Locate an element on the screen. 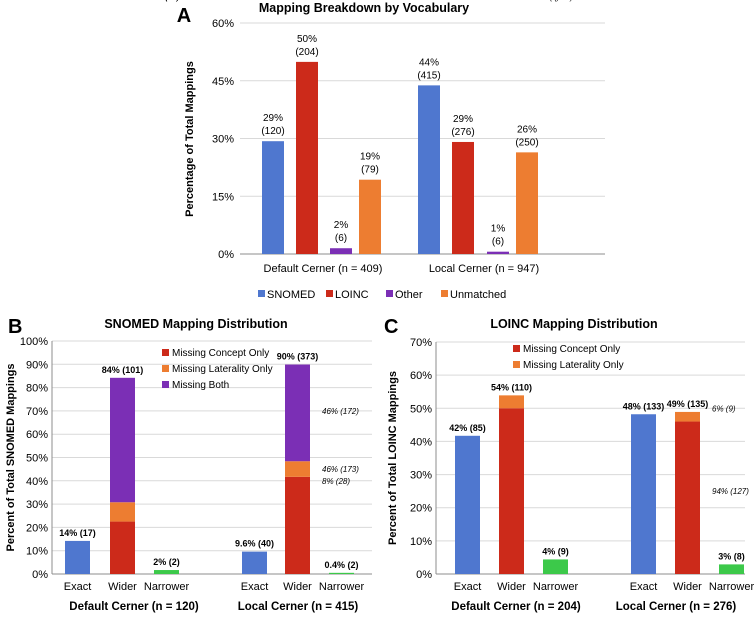 This screenshot has width=756, height=617. chart-b-segment-label: 10% (10) is located at coordinates (163, 1).